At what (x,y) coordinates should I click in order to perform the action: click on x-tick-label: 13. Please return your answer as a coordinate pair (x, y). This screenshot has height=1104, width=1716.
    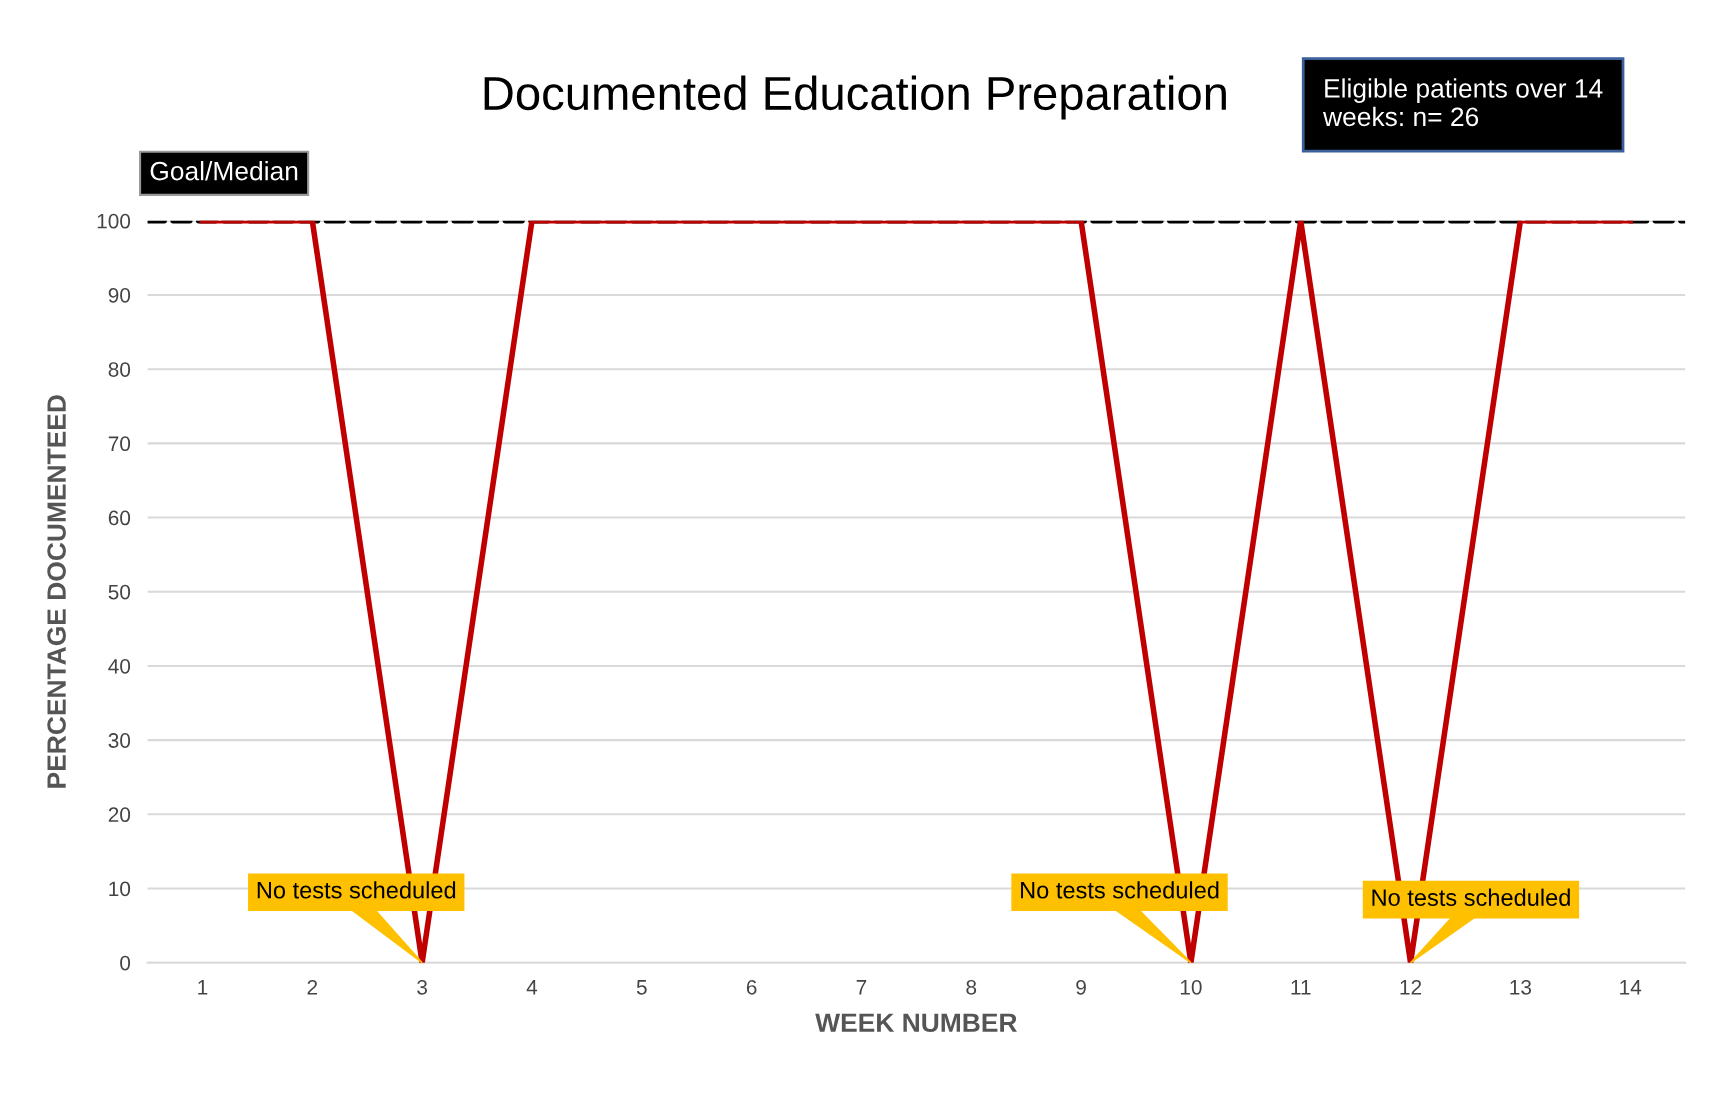
    Looking at the image, I should click on (1521, 987).